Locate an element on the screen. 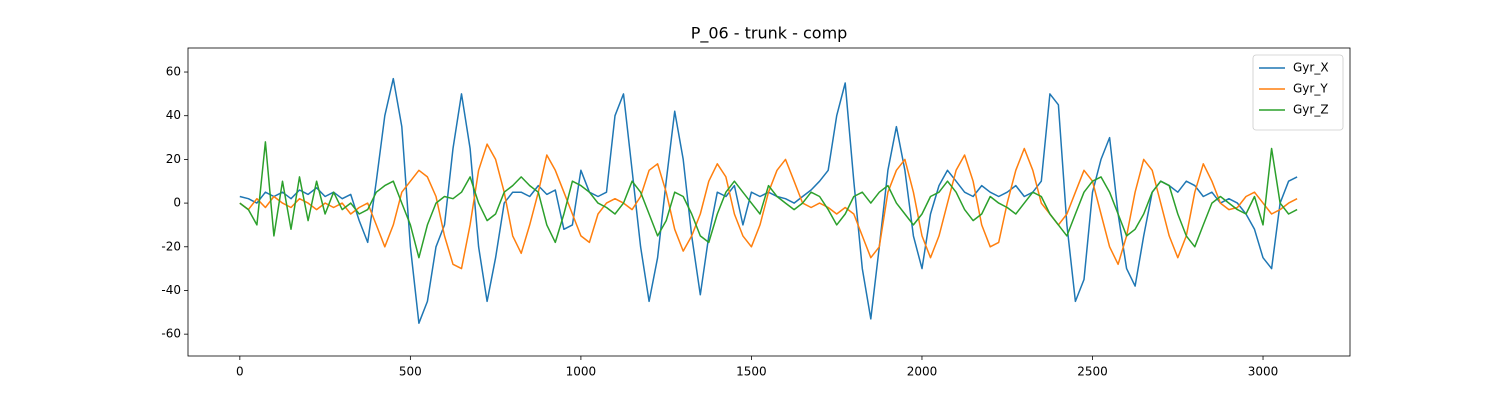 The height and width of the screenshot is (400, 1500). y-tick-label: 60 is located at coordinates (173, 72).